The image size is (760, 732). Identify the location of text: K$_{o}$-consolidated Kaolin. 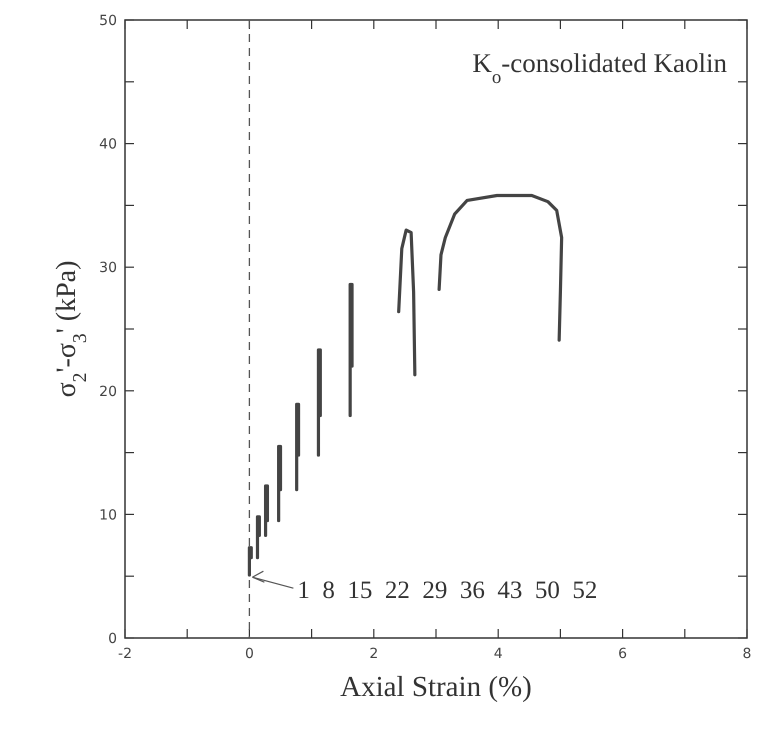
(600, 68).